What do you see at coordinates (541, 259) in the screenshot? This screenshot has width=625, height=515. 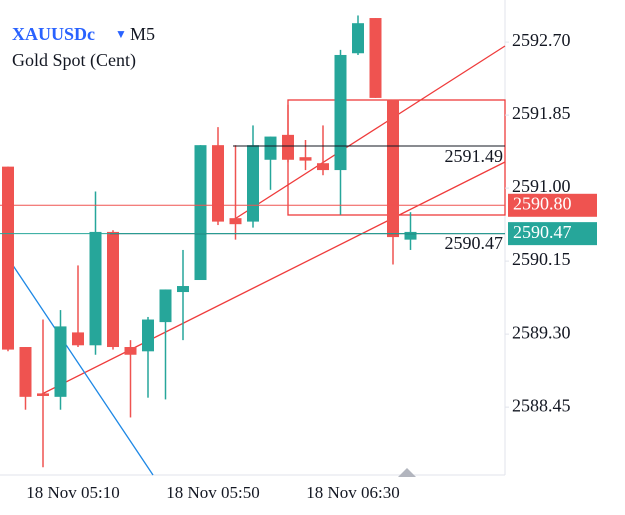 I see `y-tick-label: 2590.15` at bounding box center [541, 259].